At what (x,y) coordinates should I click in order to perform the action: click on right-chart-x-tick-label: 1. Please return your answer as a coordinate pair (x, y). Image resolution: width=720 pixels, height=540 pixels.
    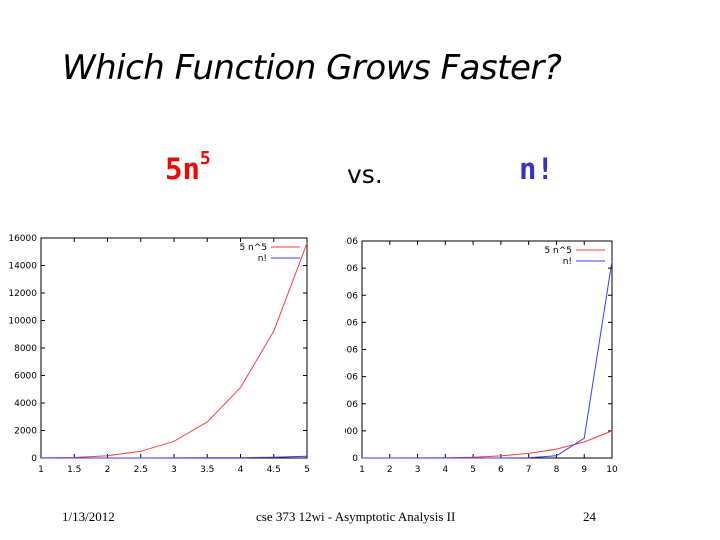
    Looking at the image, I should click on (362, 470).